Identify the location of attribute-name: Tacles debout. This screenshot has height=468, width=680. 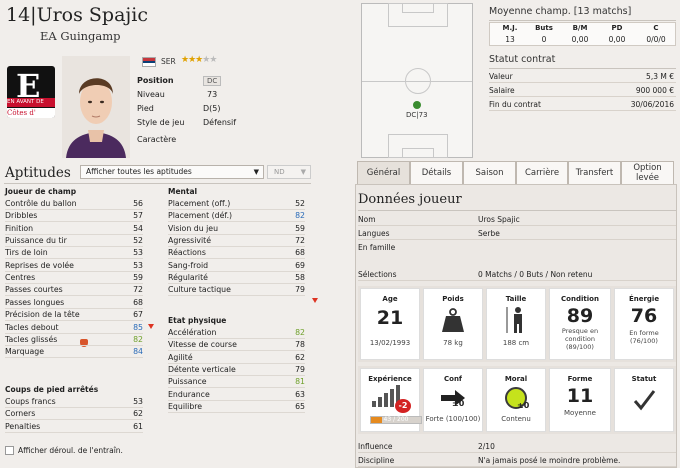
(32, 327).